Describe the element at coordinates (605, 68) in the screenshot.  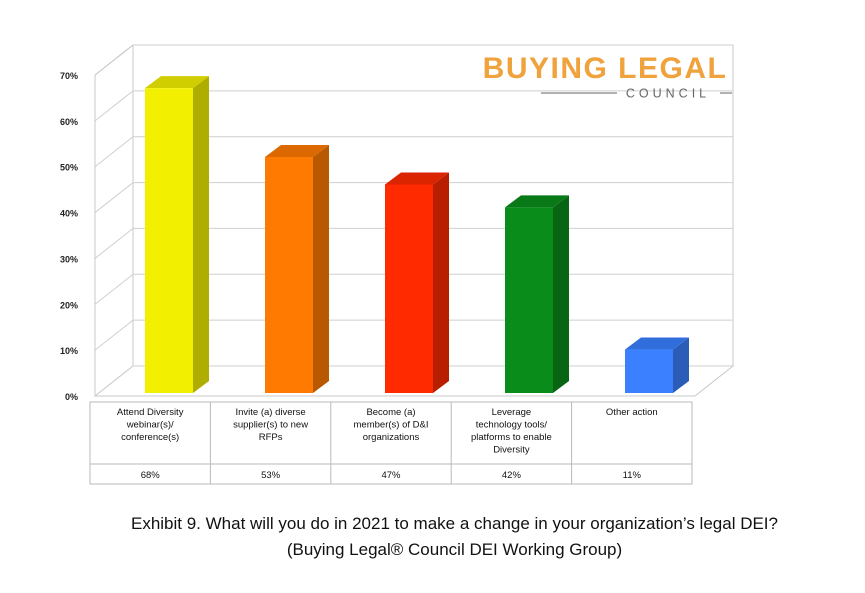
I see `logo-main-text: BUYING LEGAL` at that location.